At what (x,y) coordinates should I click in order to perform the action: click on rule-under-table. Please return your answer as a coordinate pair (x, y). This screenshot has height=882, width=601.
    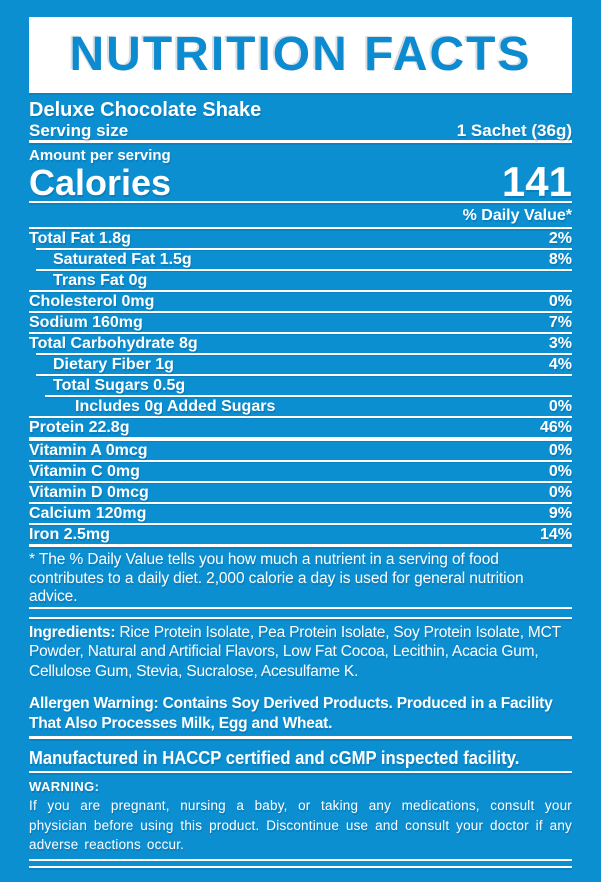
    Looking at the image, I should click on (300, 545).